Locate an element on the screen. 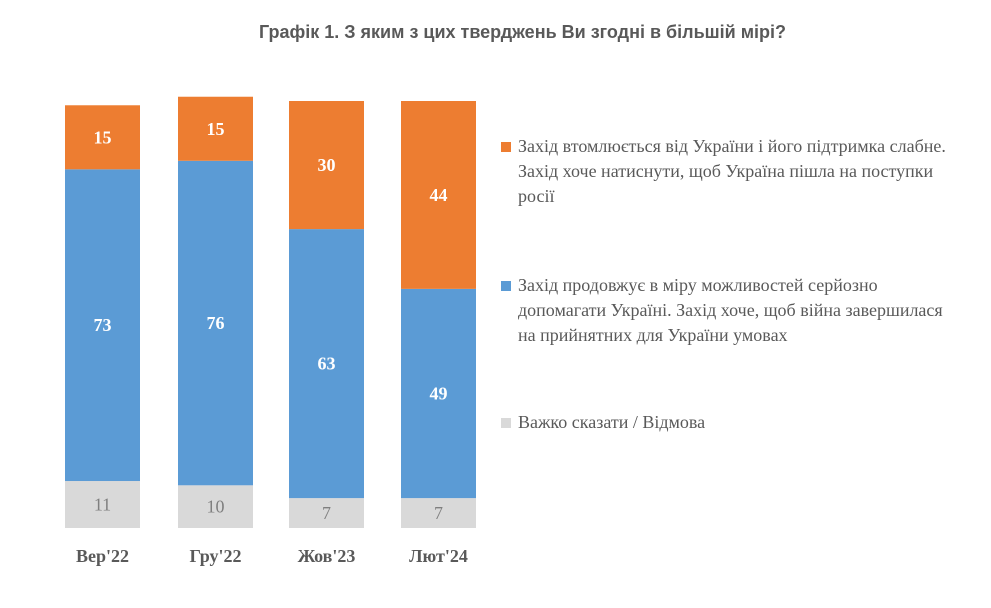 Image resolution: width=991 pixels, height=608 pixels. data-label: 49 is located at coordinates (439, 393).